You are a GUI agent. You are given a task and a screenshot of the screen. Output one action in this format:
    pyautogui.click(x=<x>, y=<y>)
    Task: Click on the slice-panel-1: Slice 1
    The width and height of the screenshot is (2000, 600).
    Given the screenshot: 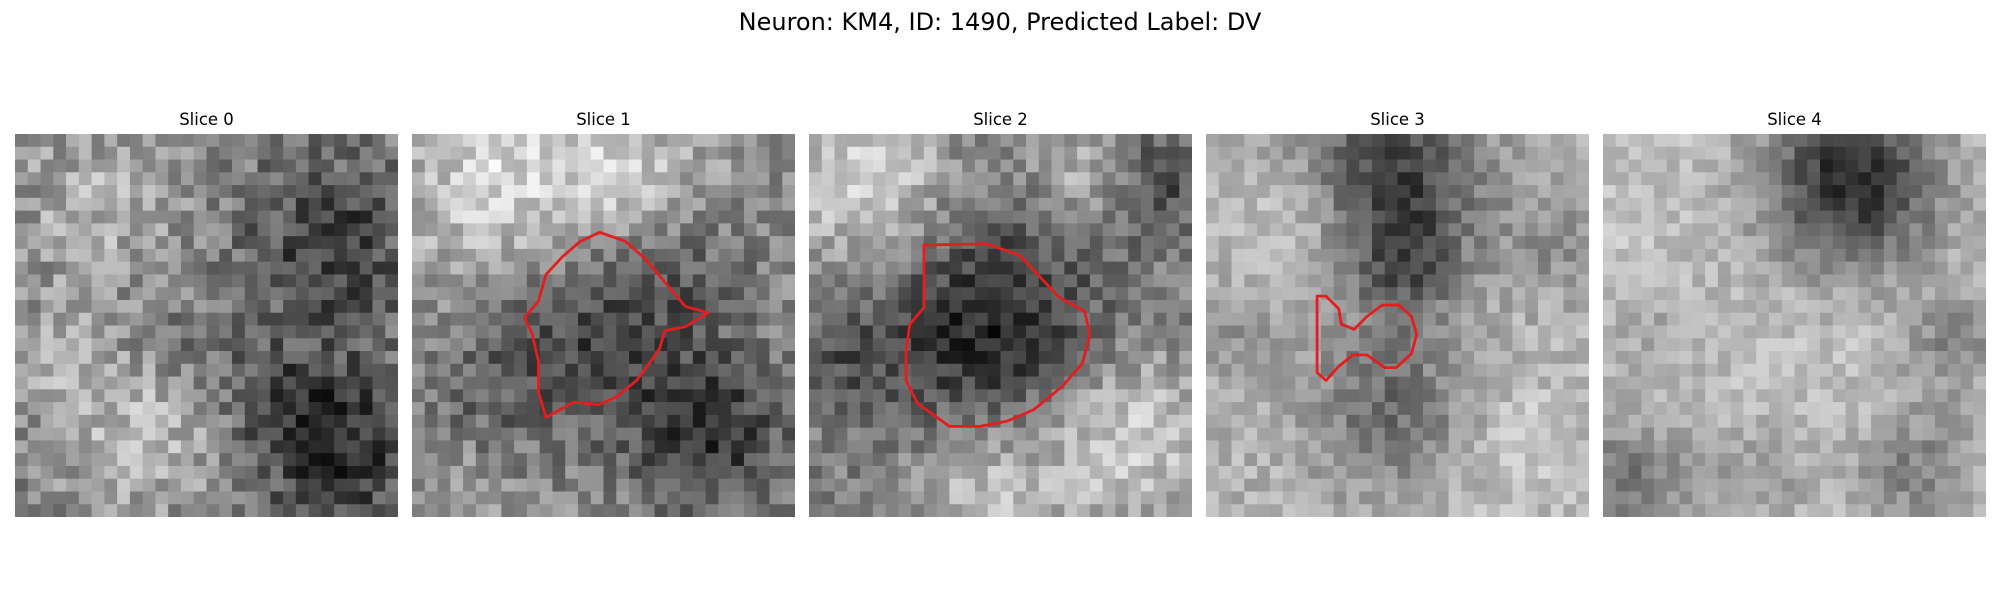 What is the action you would take?
    pyautogui.click(x=603, y=313)
    